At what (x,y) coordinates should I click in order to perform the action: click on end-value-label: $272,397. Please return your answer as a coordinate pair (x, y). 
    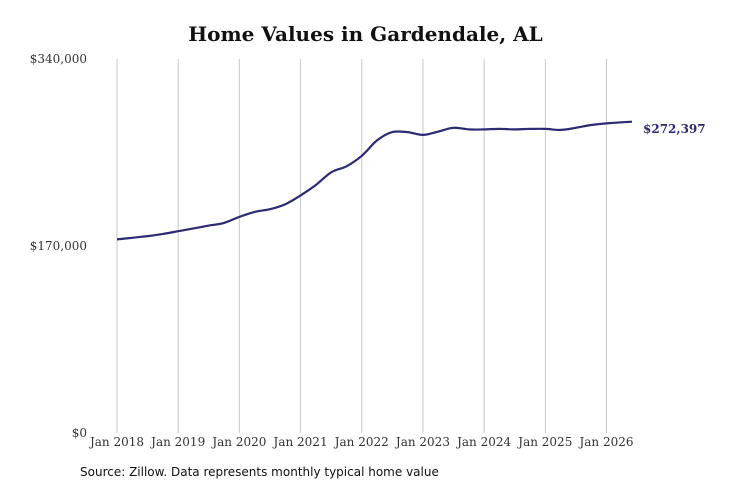
    Looking at the image, I should click on (674, 129).